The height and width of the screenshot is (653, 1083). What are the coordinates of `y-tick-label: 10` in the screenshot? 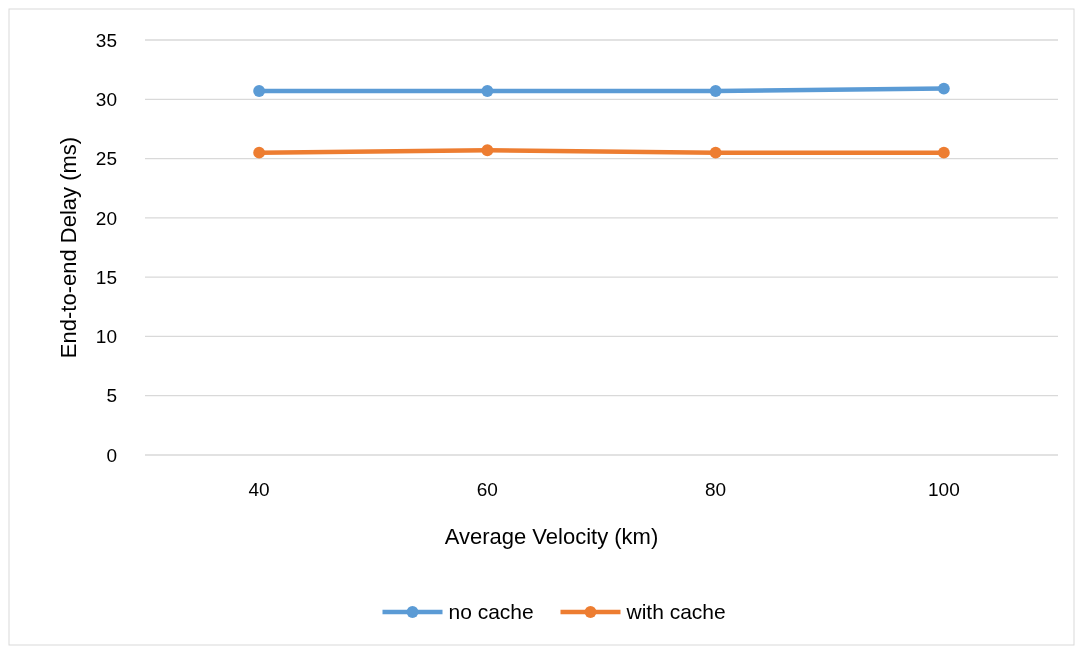 It's located at (106, 337).